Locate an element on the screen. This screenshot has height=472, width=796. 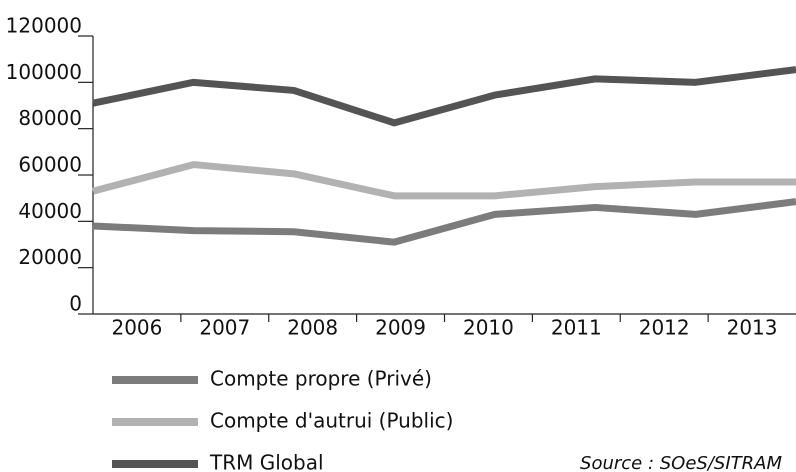
y-tick-label: 100000 is located at coordinates (44, 72).